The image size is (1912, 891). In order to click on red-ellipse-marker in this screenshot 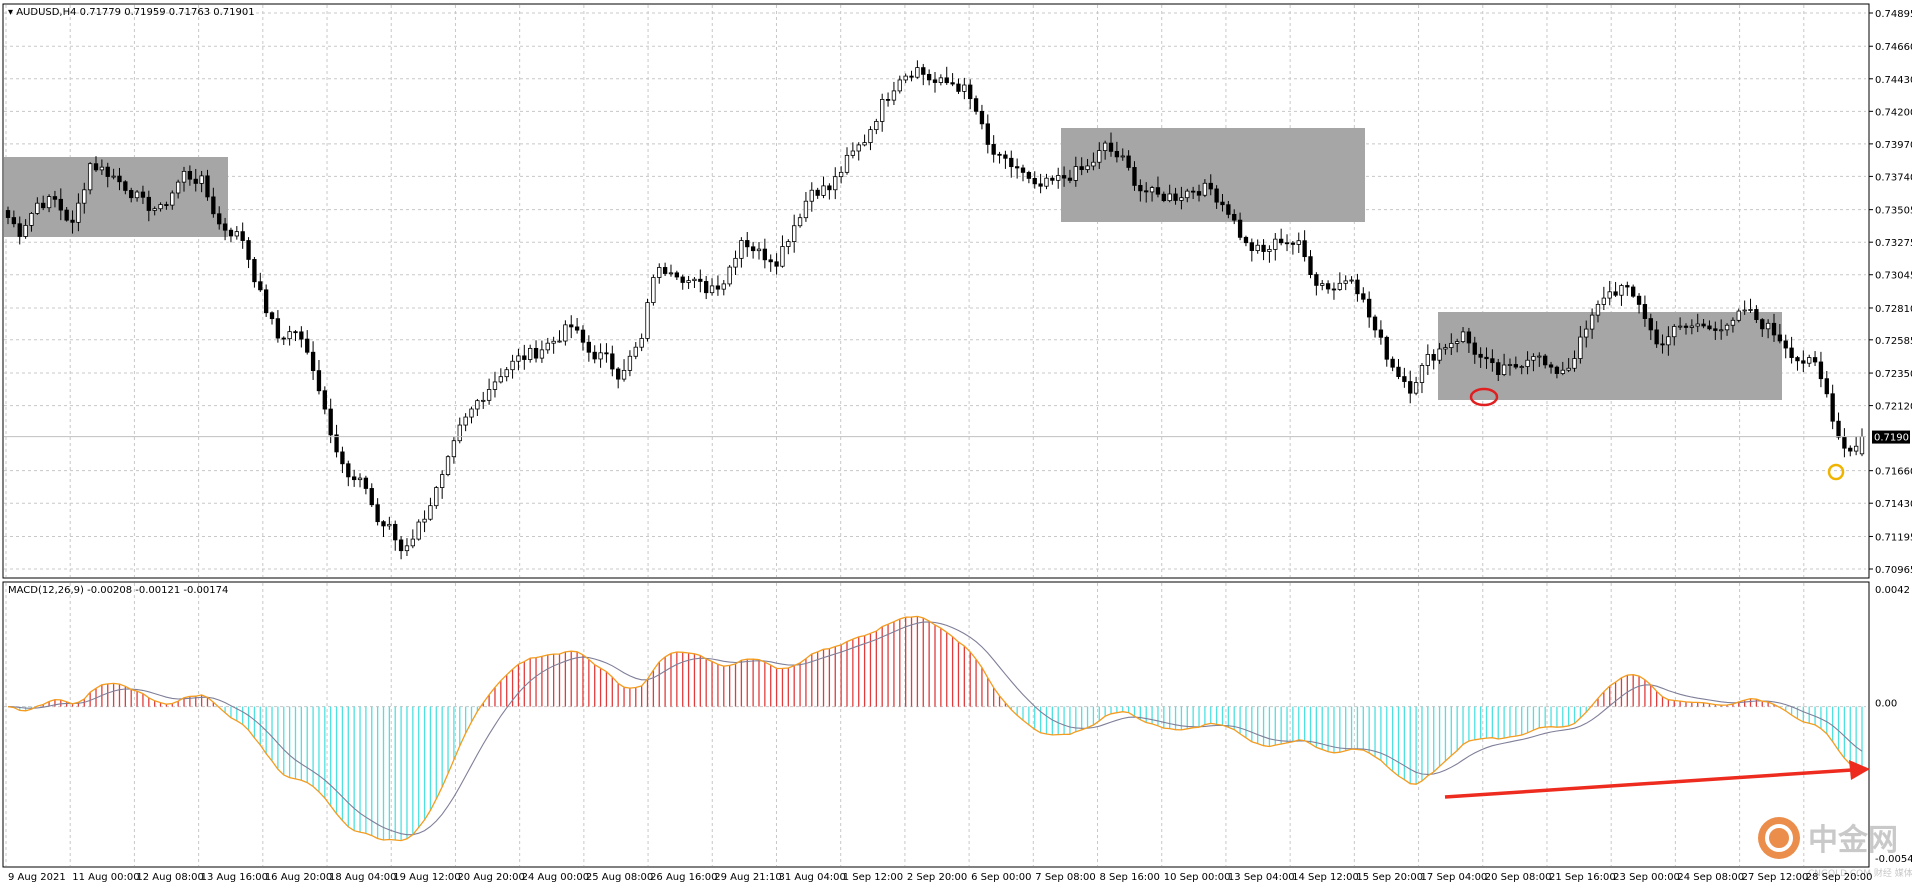, I will do `click(1484, 397)`.